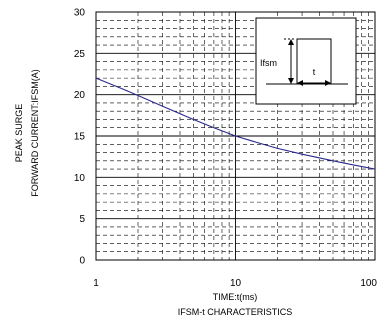 This screenshot has width=387, height=323. What do you see at coordinates (80, 95) in the screenshot?
I see `y-tick-label: 20` at bounding box center [80, 95].